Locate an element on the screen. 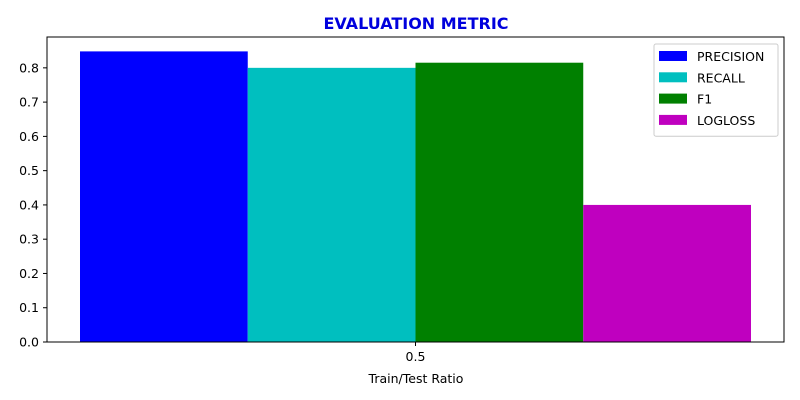 This screenshot has width=800, height=400. legend-swatch-logloss is located at coordinates (673, 119).